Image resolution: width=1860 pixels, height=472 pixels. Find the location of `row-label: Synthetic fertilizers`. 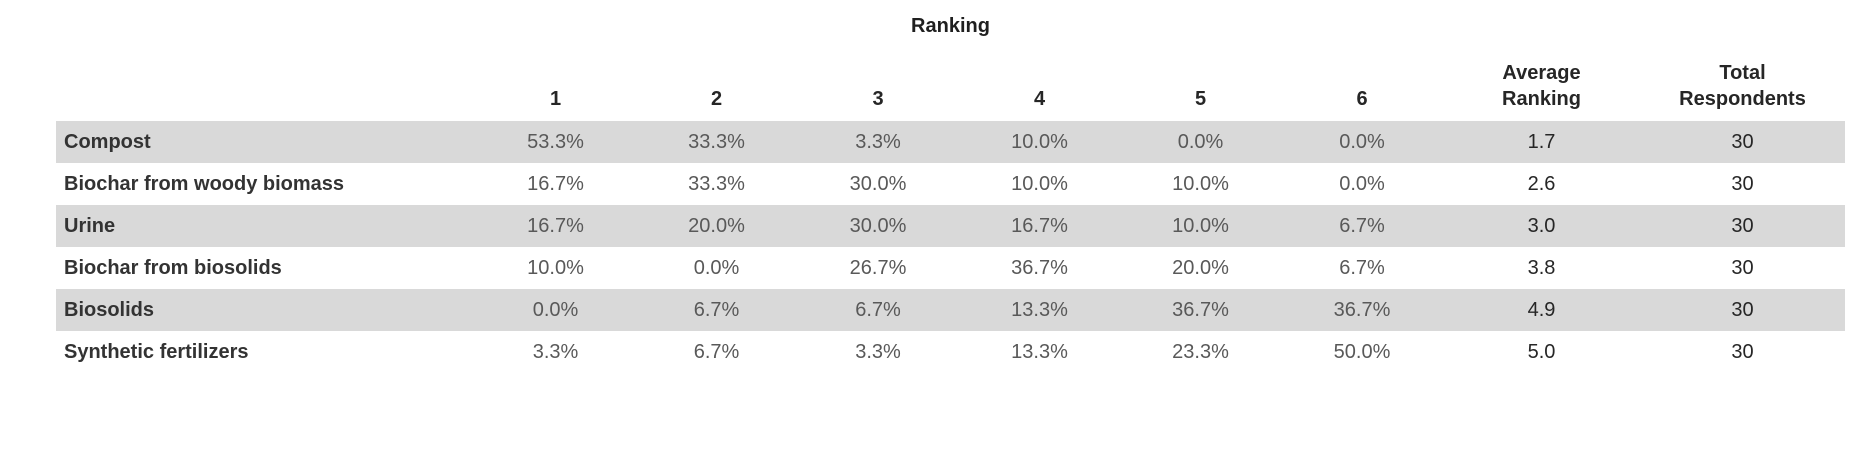

row-label: Synthetic fertilizers is located at coordinates (156, 351).